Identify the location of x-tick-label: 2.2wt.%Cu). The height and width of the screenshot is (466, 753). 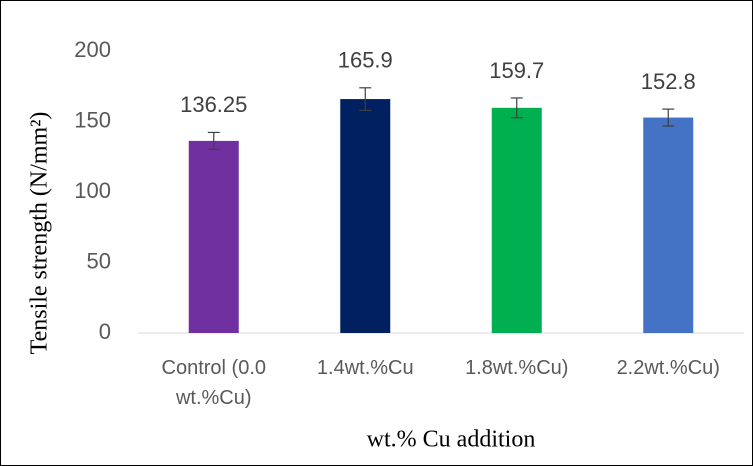
(668, 368).